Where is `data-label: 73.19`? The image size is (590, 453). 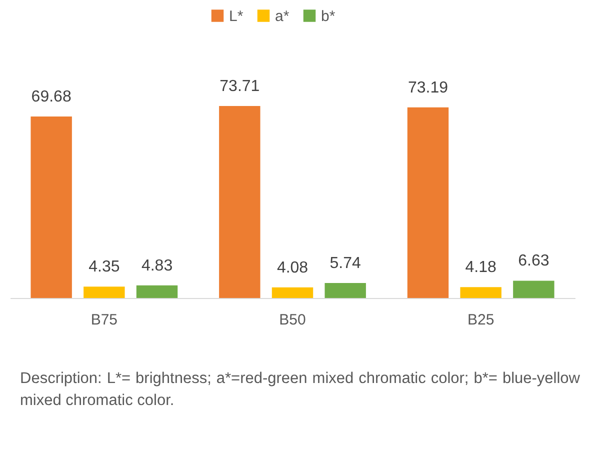 data-label: 73.19 is located at coordinates (428, 87).